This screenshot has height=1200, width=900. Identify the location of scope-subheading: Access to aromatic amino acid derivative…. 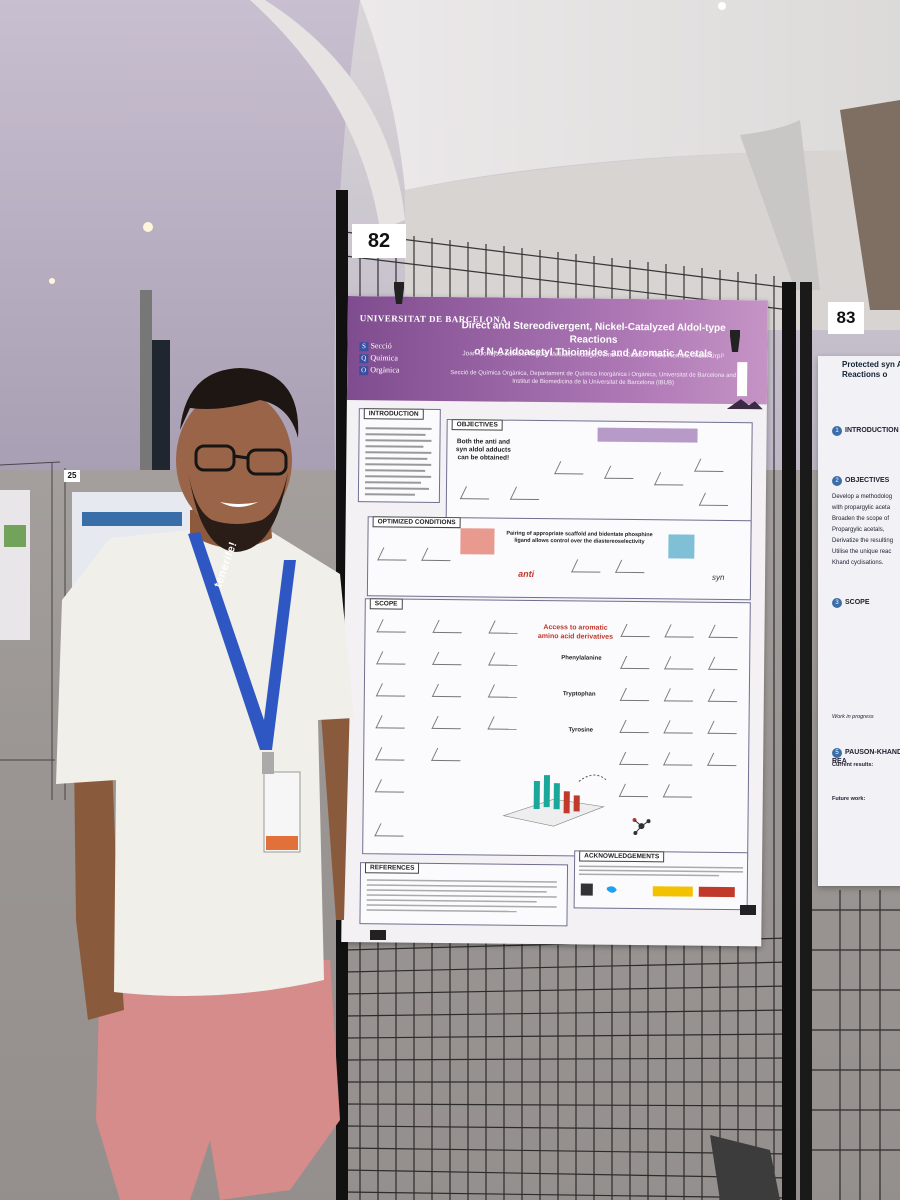
(575, 632).